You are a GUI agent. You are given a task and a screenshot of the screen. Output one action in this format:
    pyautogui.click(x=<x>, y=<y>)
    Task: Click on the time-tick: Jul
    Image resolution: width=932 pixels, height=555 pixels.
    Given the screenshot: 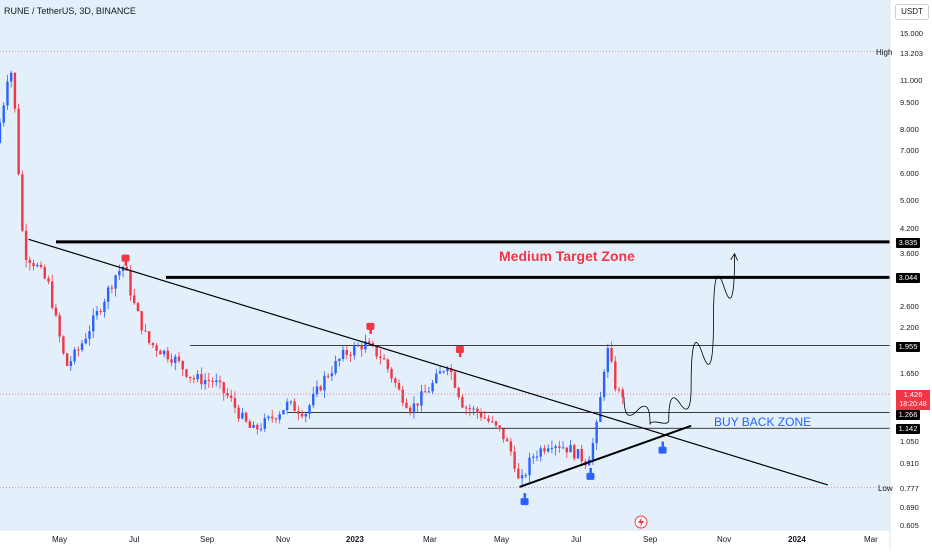 What is the action you would take?
    pyautogui.click(x=576, y=539)
    